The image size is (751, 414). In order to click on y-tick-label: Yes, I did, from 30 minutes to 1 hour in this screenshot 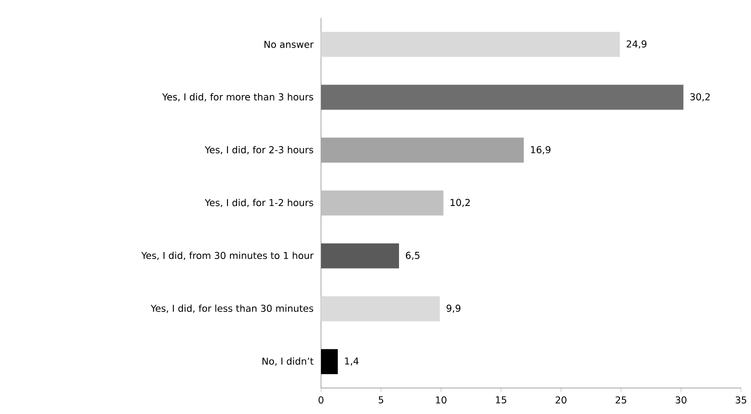, I will do `click(227, 256)`.